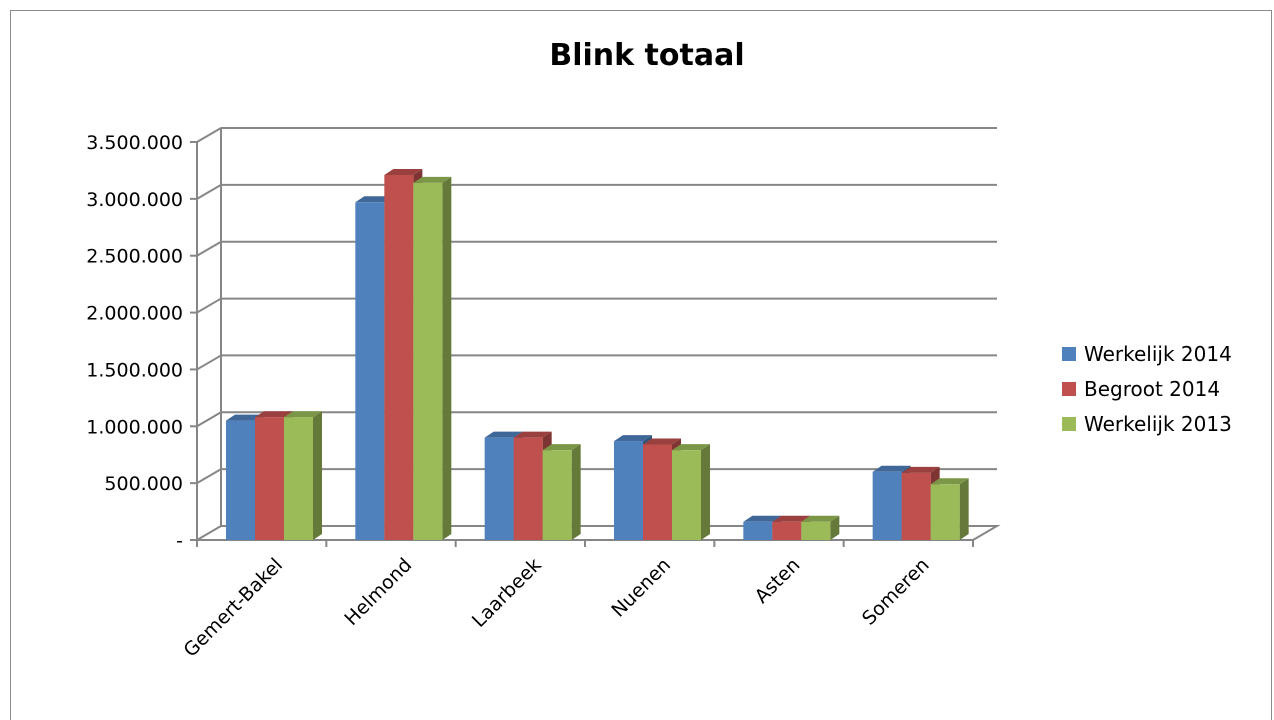  I want to click on x-tick-label: Gemert-Bakel, so click(234, 608).